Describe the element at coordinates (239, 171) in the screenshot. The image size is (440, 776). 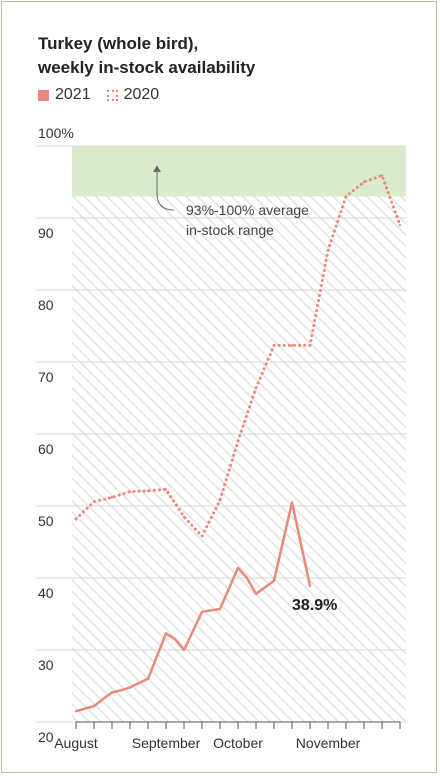
I see `average-range-band` at that location.